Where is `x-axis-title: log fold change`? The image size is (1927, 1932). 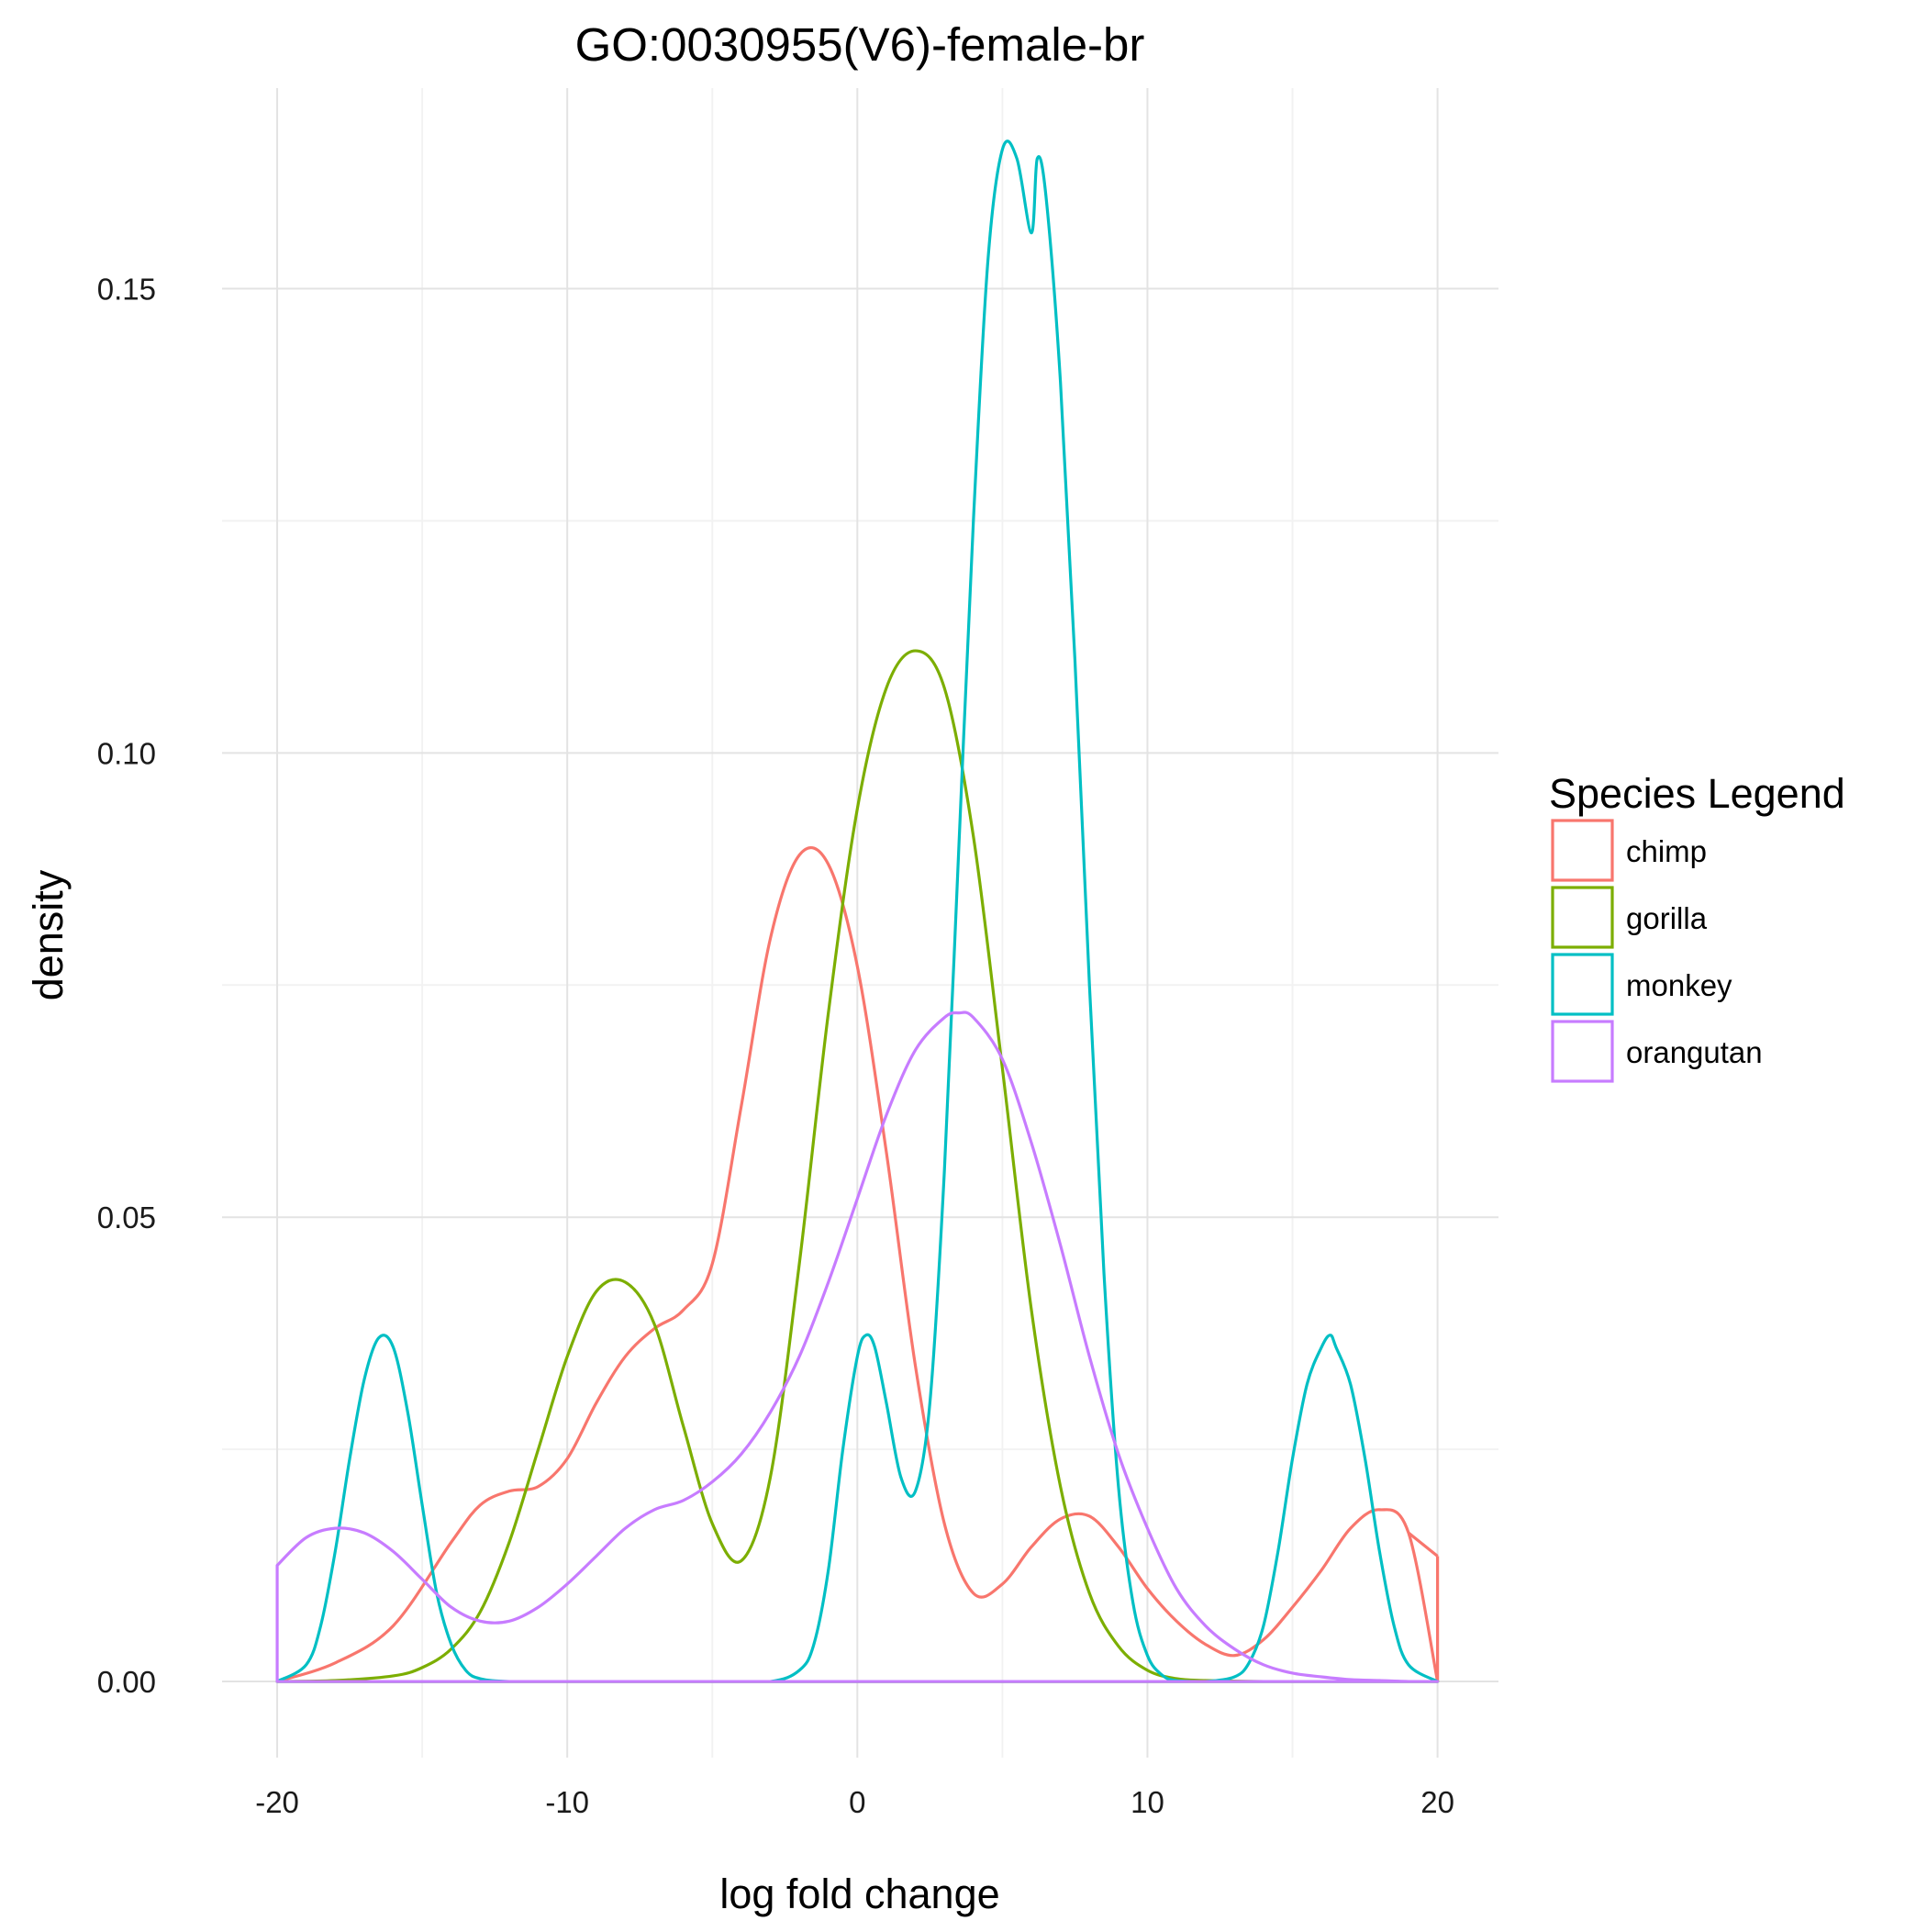
x-axis-title: log fold change is located at coordinates (859, 1894).